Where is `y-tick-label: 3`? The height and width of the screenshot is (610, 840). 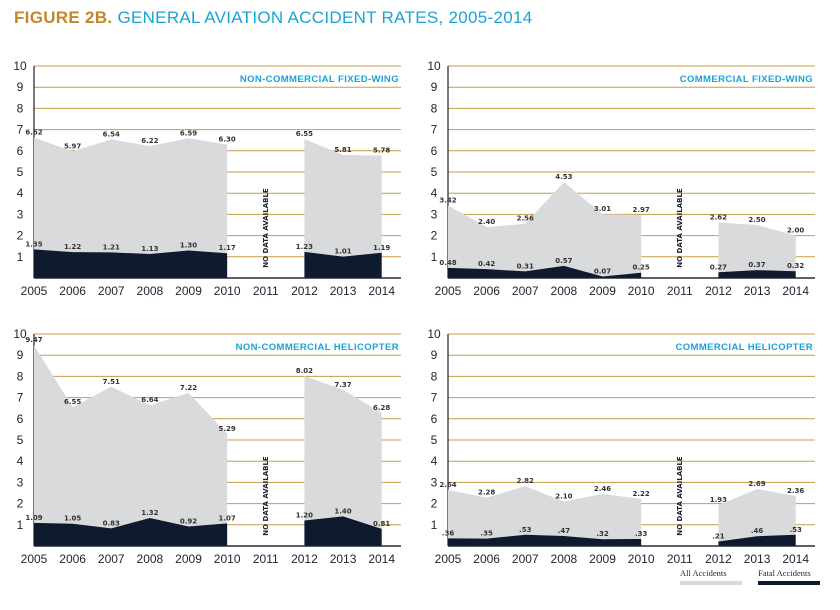 y-tick-label: 3 is located at coordinates (434, 214).